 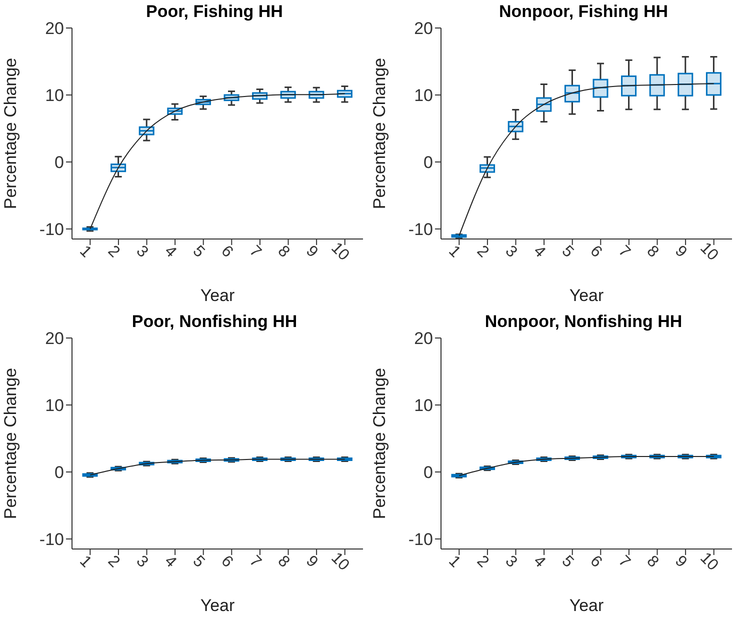 I want to click on chart-title: Poor, Fishing HH, so click(x=214, y=11).